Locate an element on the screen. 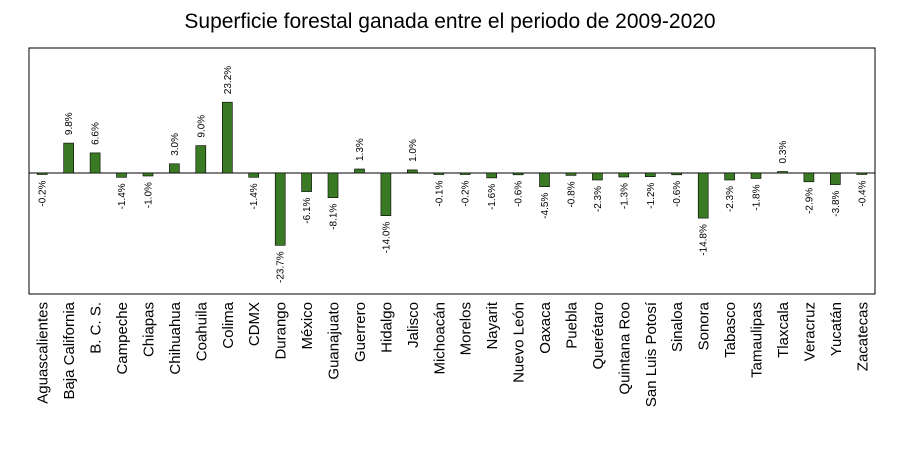  category-label-31: Yucatán is located at coordinates (836, 329).